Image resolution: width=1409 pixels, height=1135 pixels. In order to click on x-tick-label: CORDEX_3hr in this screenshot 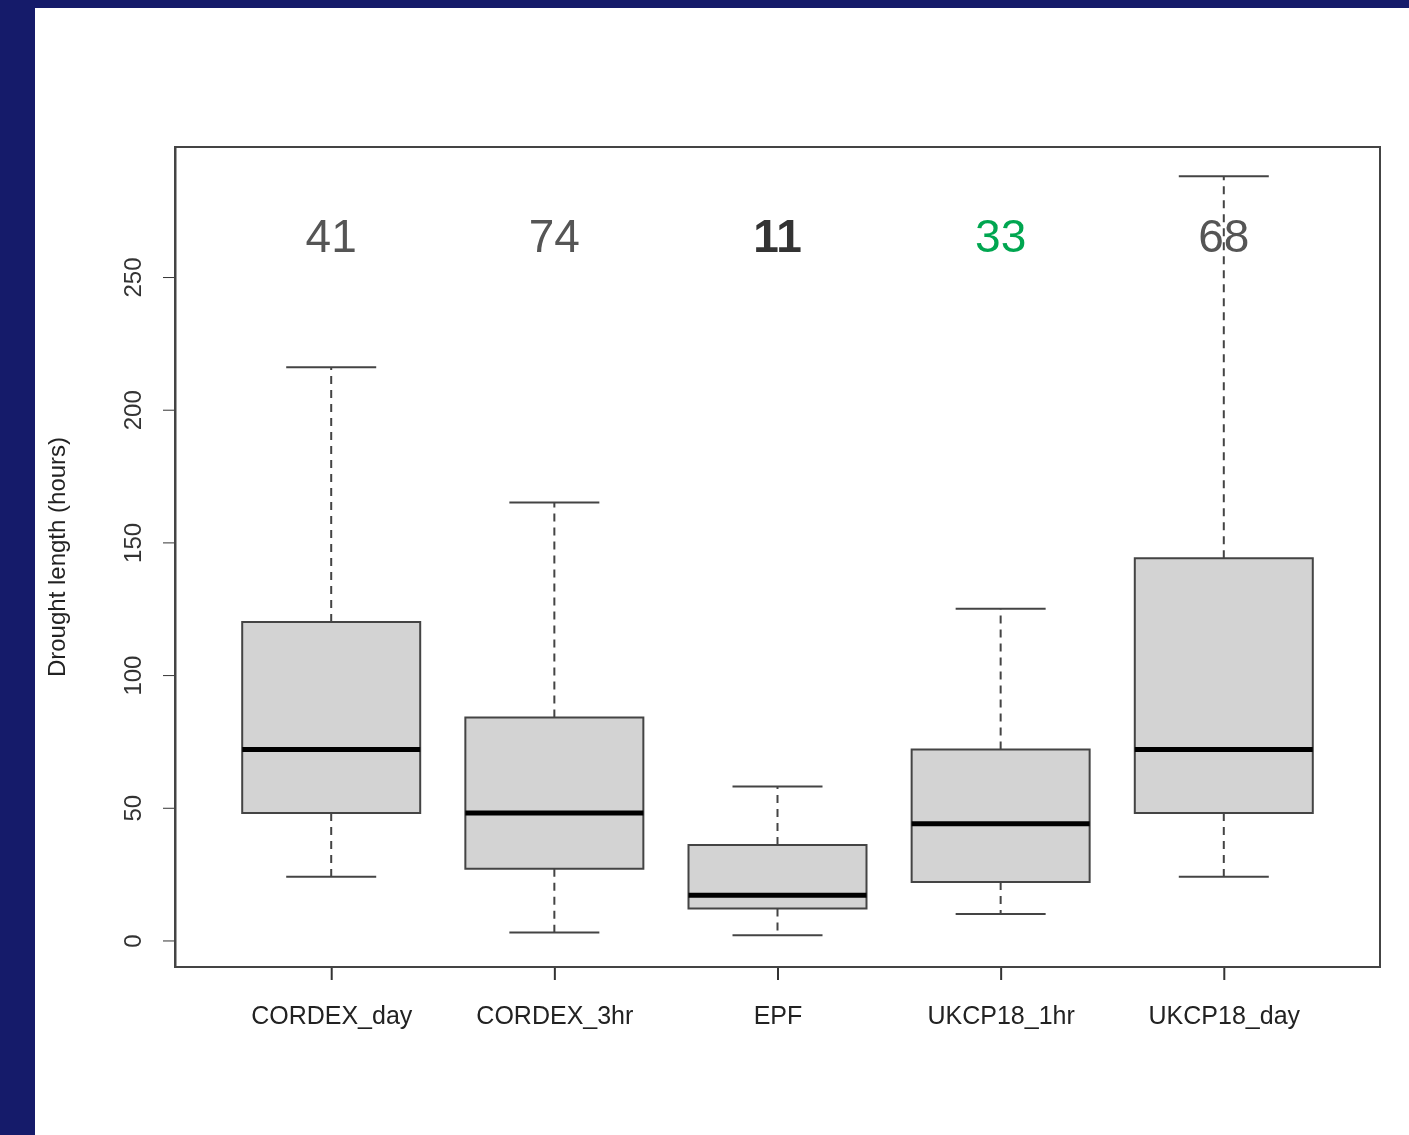, I will do `click(555, 1014)`.